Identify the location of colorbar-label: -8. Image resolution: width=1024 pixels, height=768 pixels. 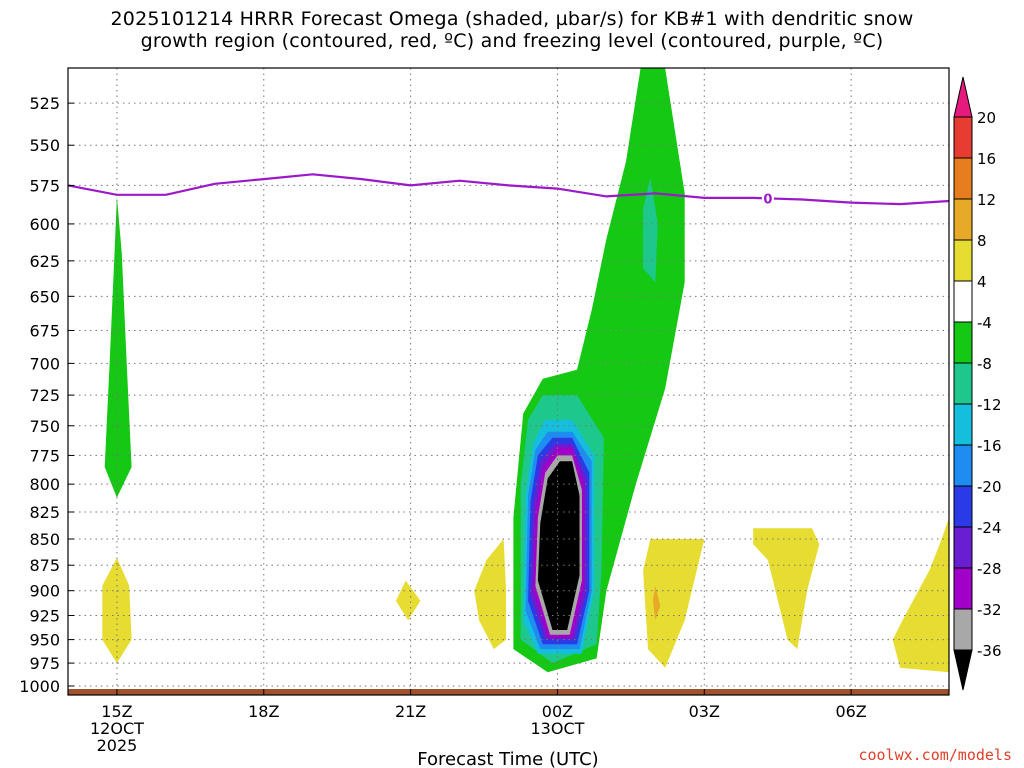
(984, 364).